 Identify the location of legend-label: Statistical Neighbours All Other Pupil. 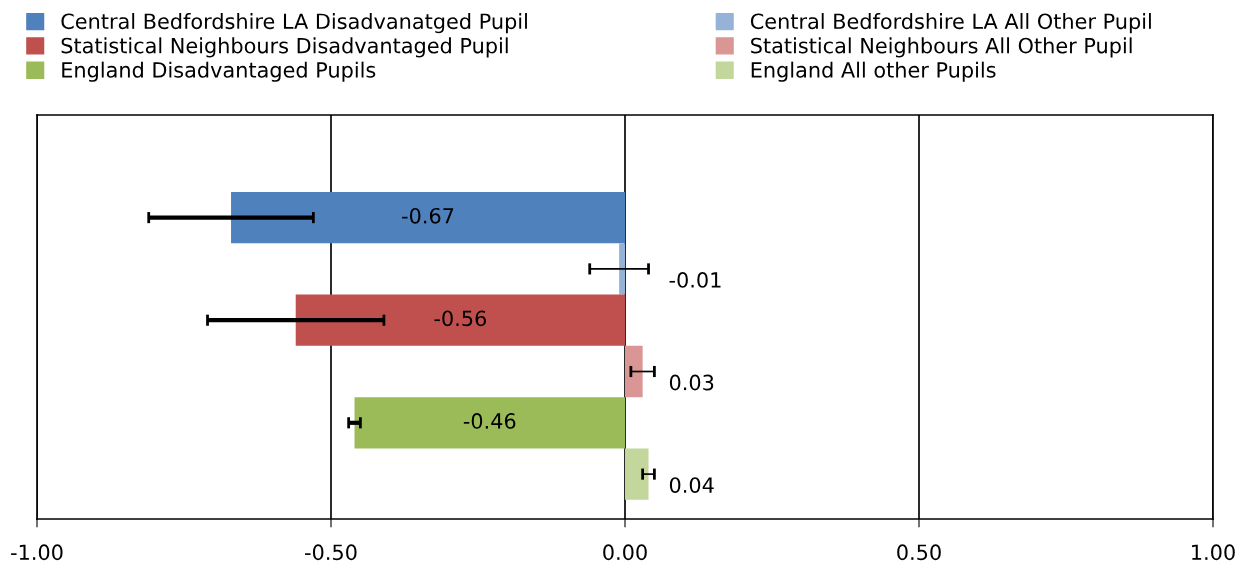
(941, 47).